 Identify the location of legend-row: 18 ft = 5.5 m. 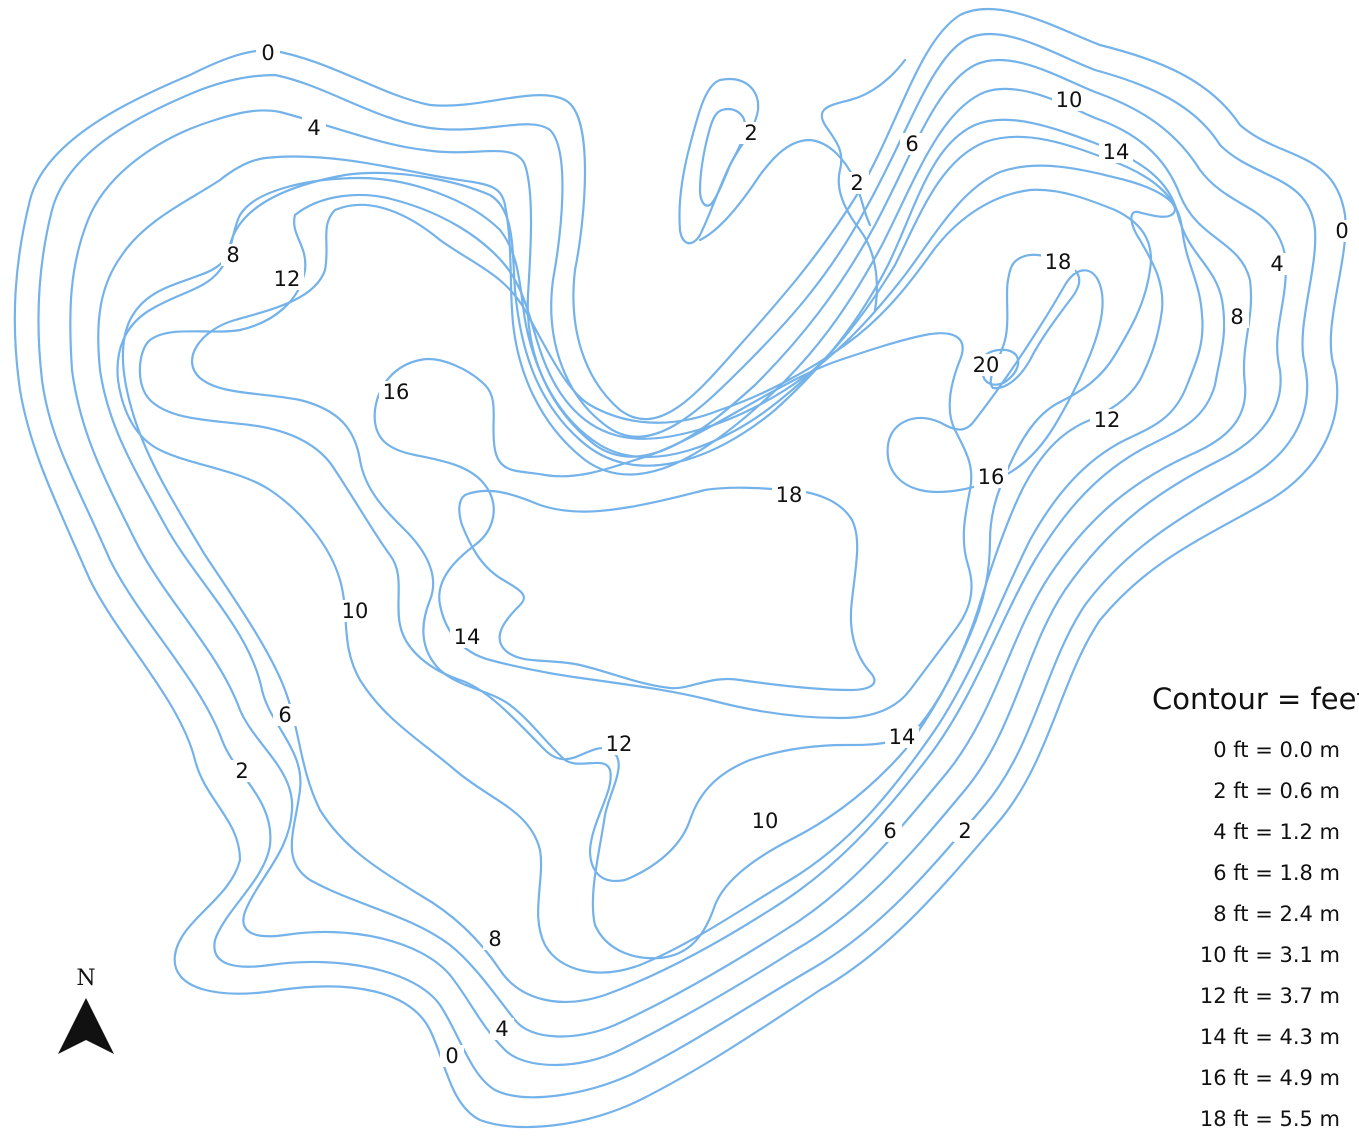
(1269, 1119).